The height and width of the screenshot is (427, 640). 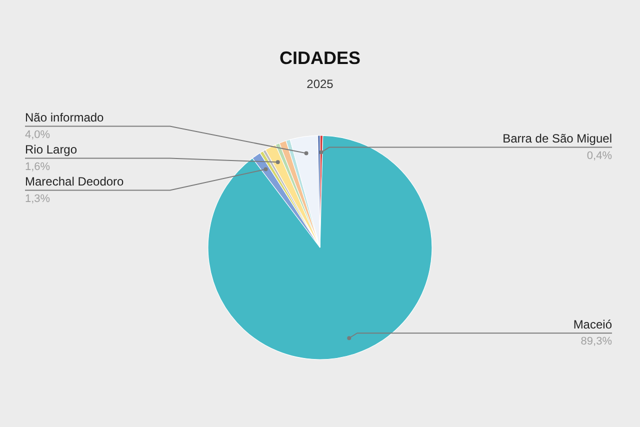 I want to click on slice-label: Marechal Deodoro, so click(x=74, y=181).